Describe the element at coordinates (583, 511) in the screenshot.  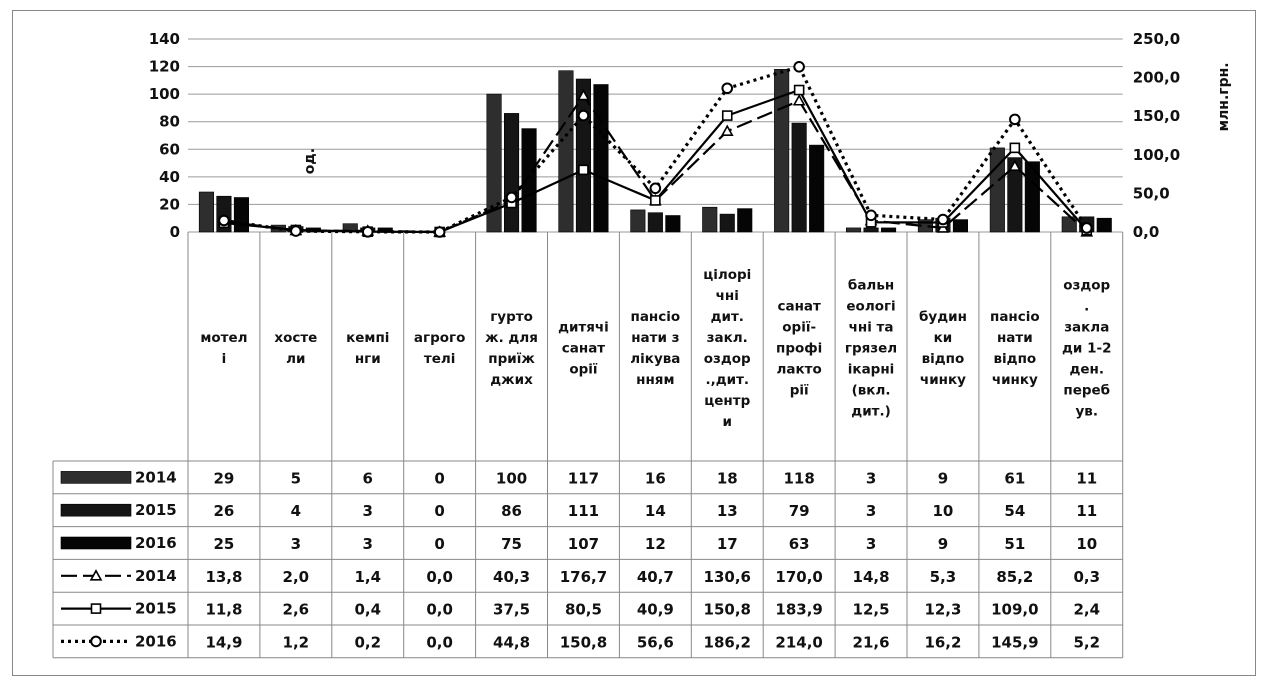
I see `table-cell: 111` at that location.